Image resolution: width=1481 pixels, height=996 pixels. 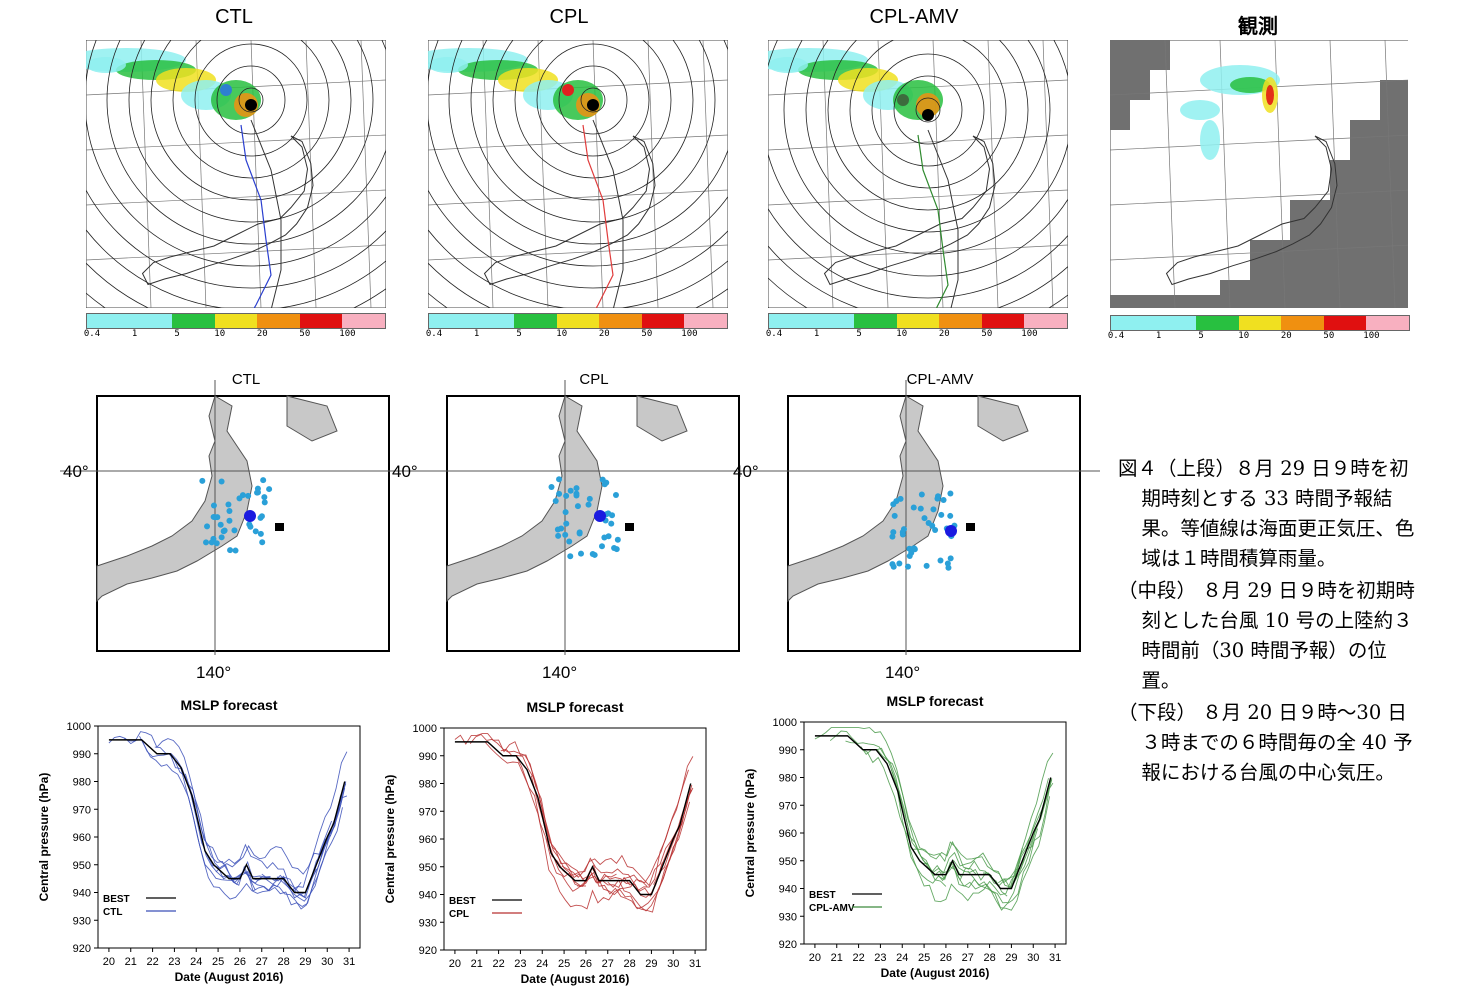 What do you see at coordinates (405, 471) in the screenshot?
I see `lat-label-cpl: 40°` at bounding box center [405, 471].